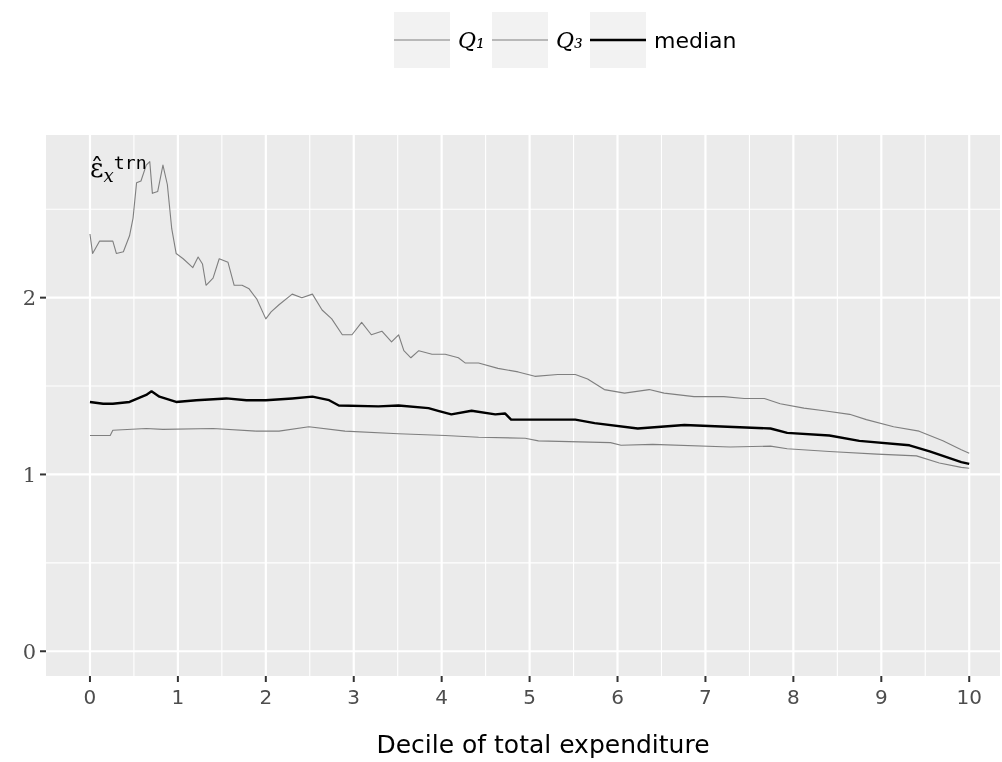 The image size is (1002, 762). I want to click on x-tick-label: 1, so click(178, 697).